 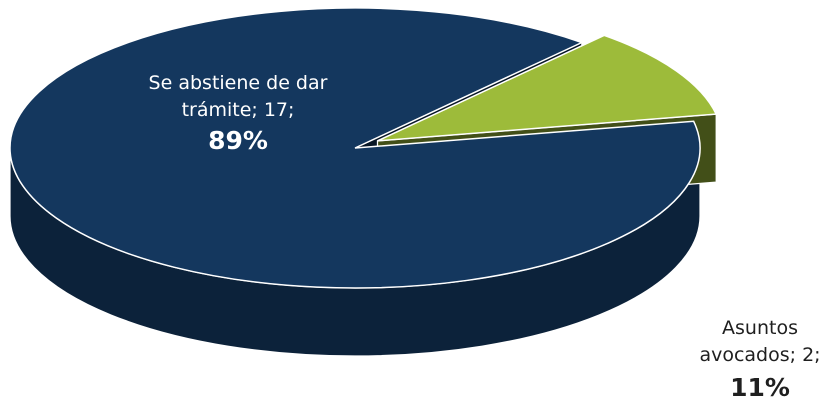 I want to click on data-label-line2: avocados; 2;, so click(x=760, y=355).